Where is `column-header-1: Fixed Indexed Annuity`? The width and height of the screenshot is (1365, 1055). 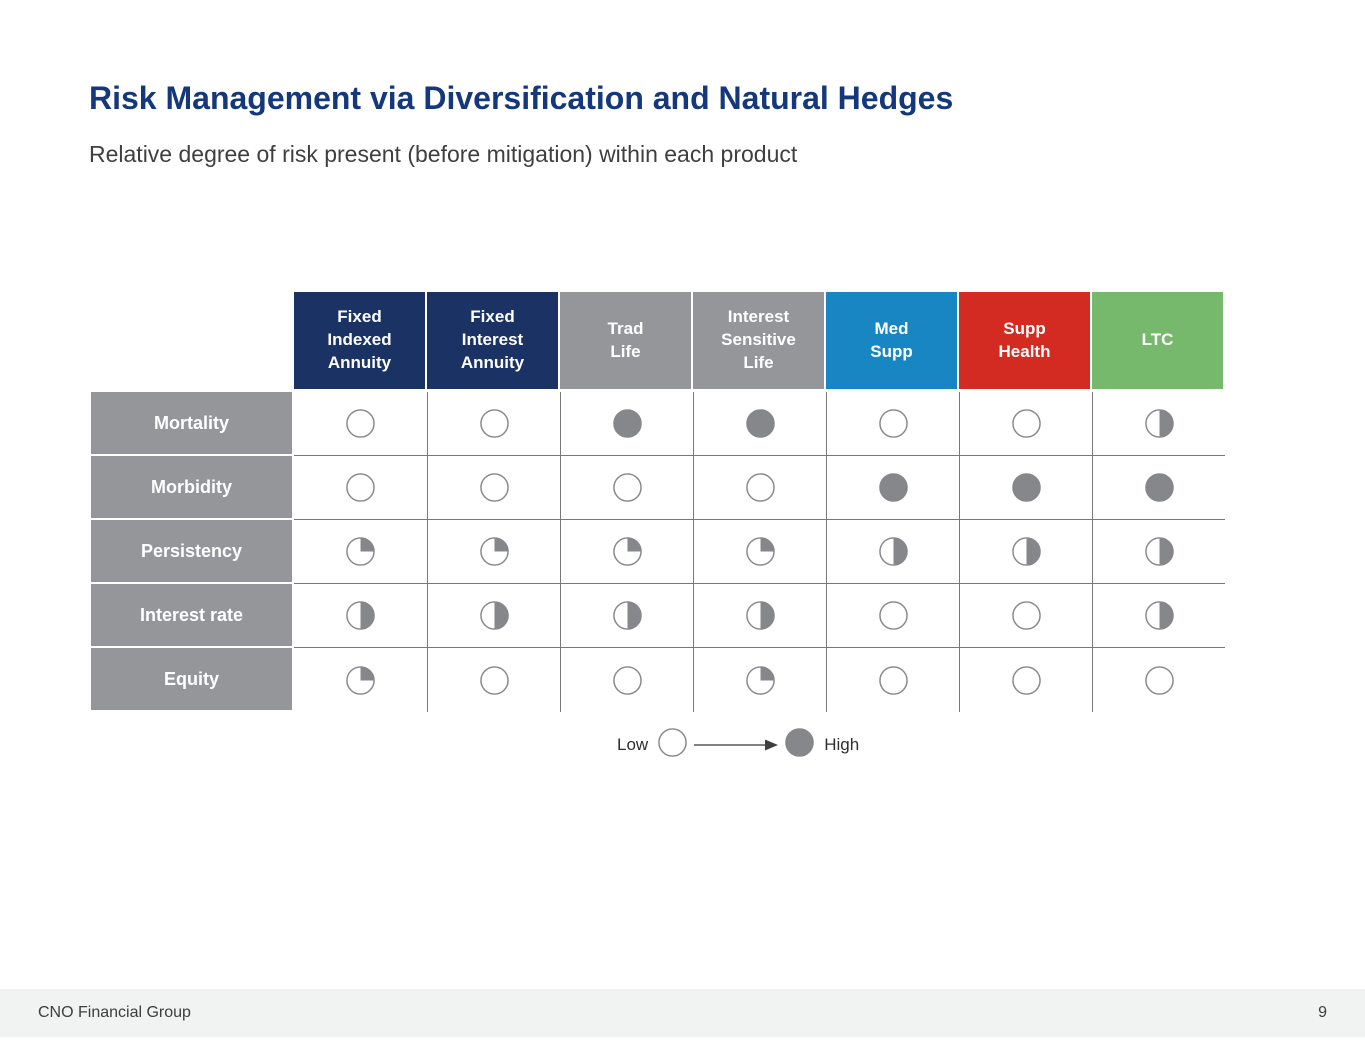
column-header-1: Fixed Indexed Annuity is located at coordinates (359, 340).